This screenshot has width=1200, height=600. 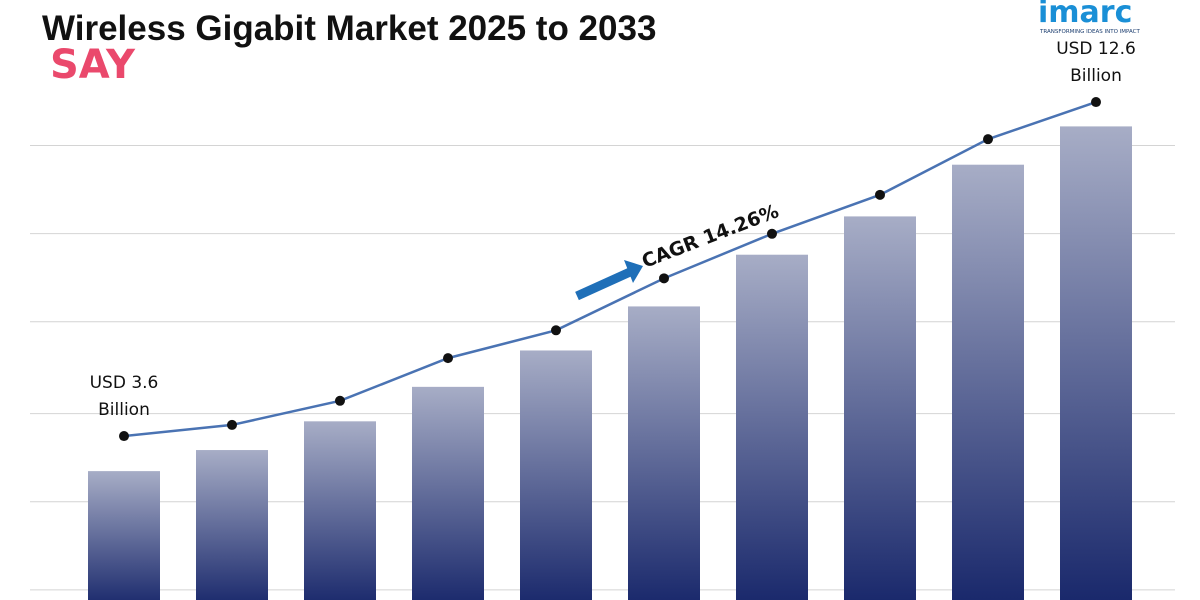 What do you see at coordinates (1085, 15) in the screenshot?
I see `logo: imarc` at bounding box center [1085, 15].